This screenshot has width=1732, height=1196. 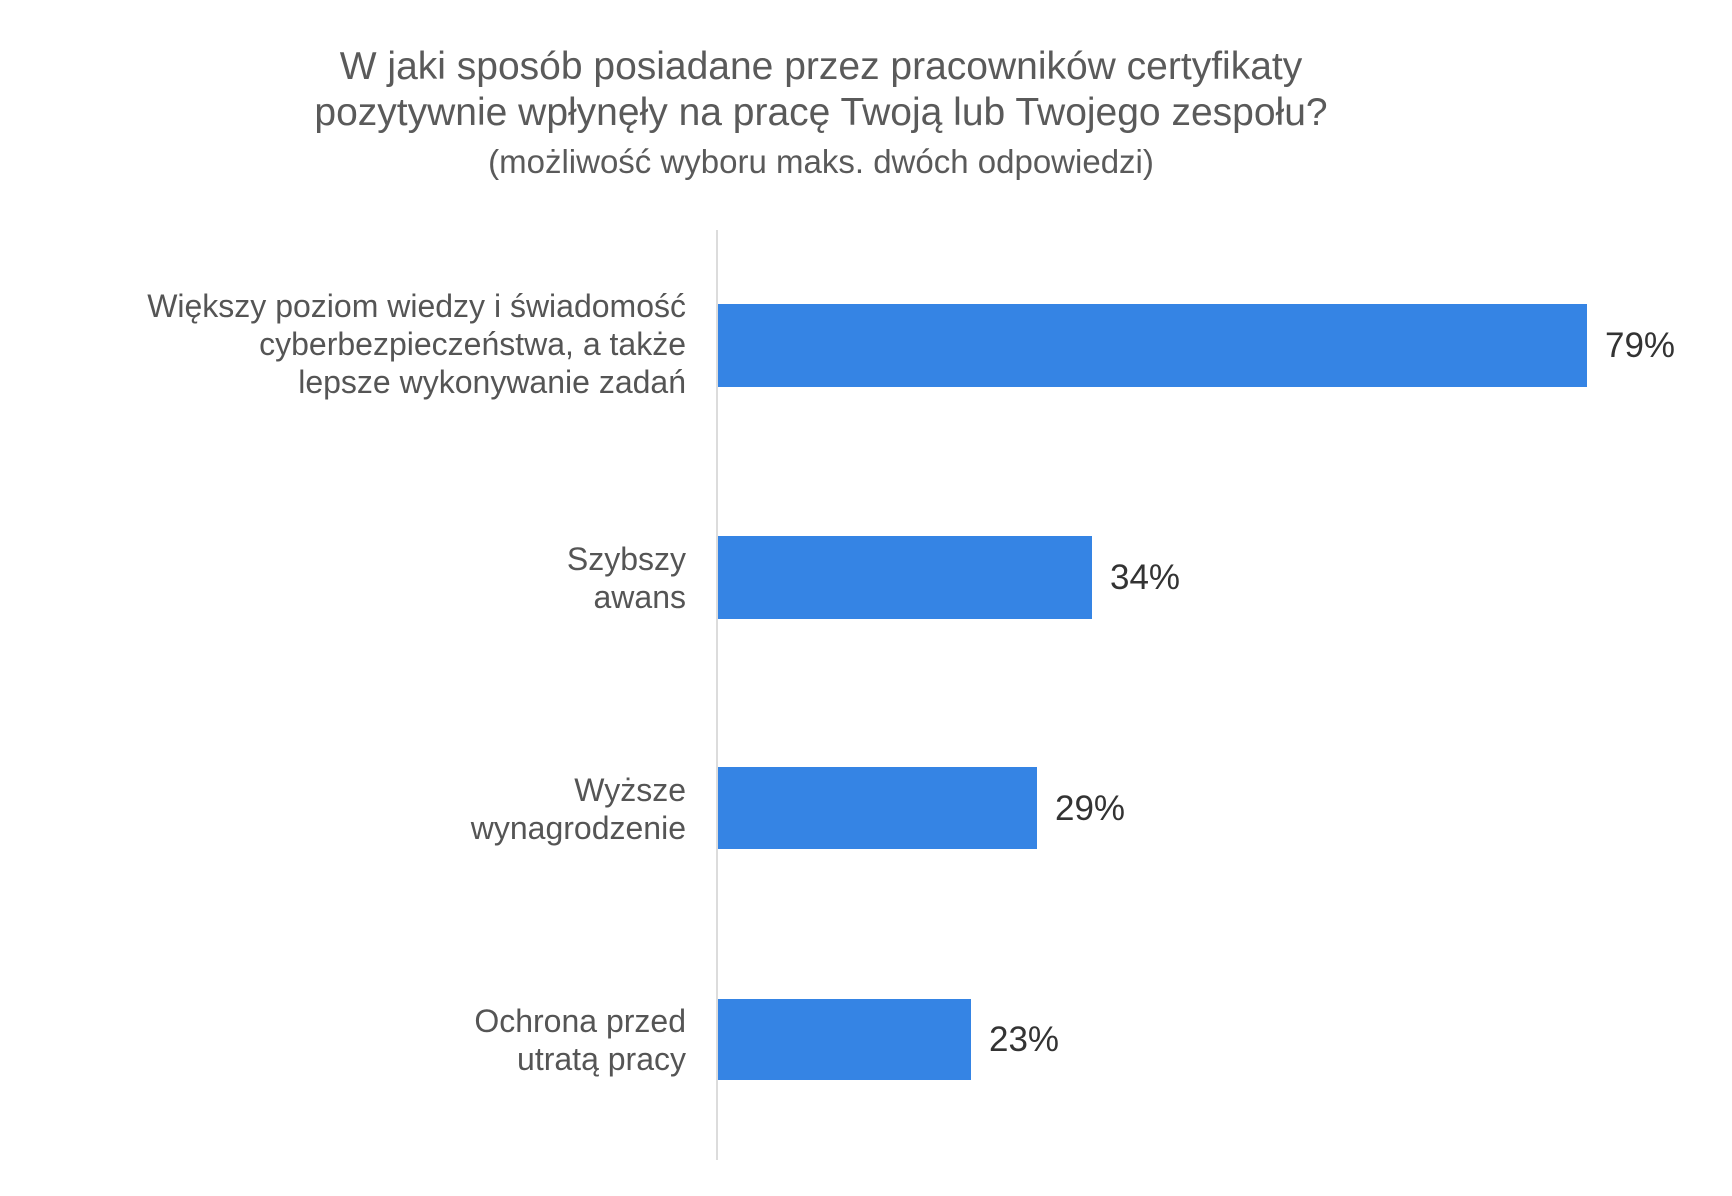 I want to click on value-label: 23%, so click(x=1024, y=1039).